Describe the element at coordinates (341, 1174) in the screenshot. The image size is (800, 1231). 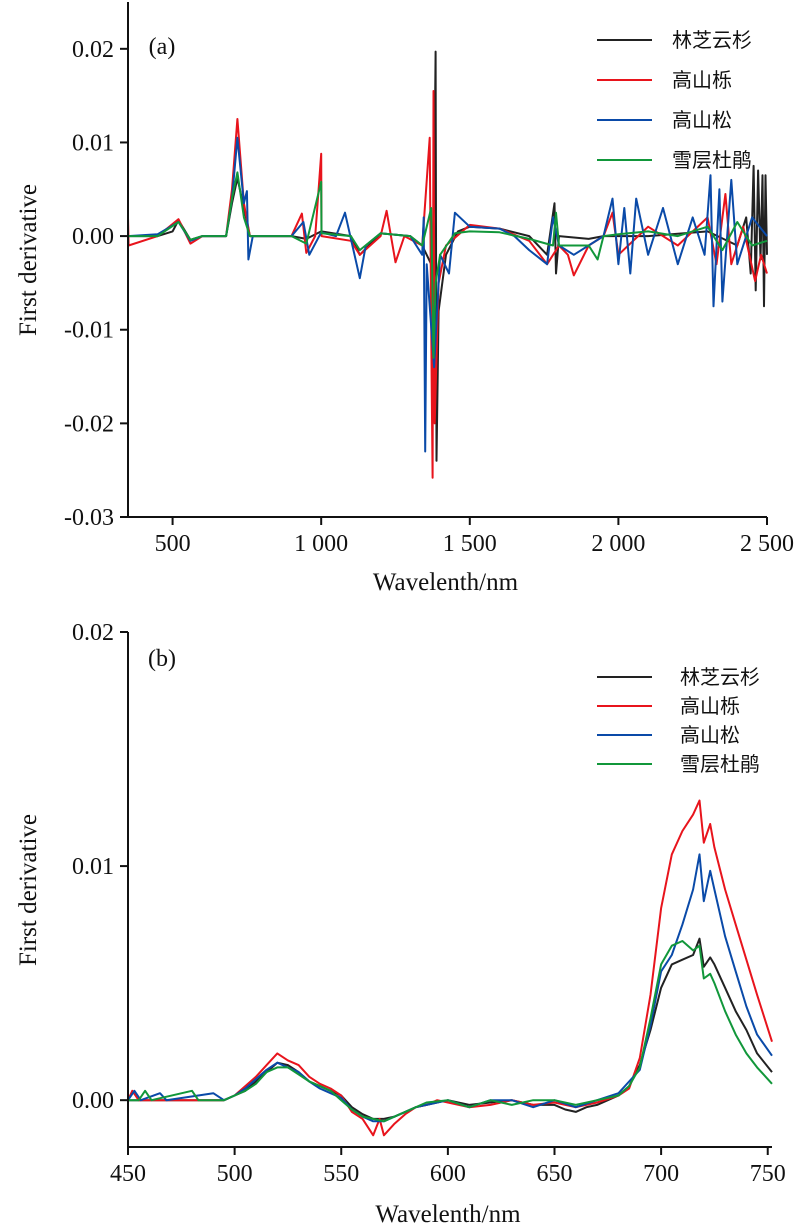
I see `x-tick-label: 550` at that location.